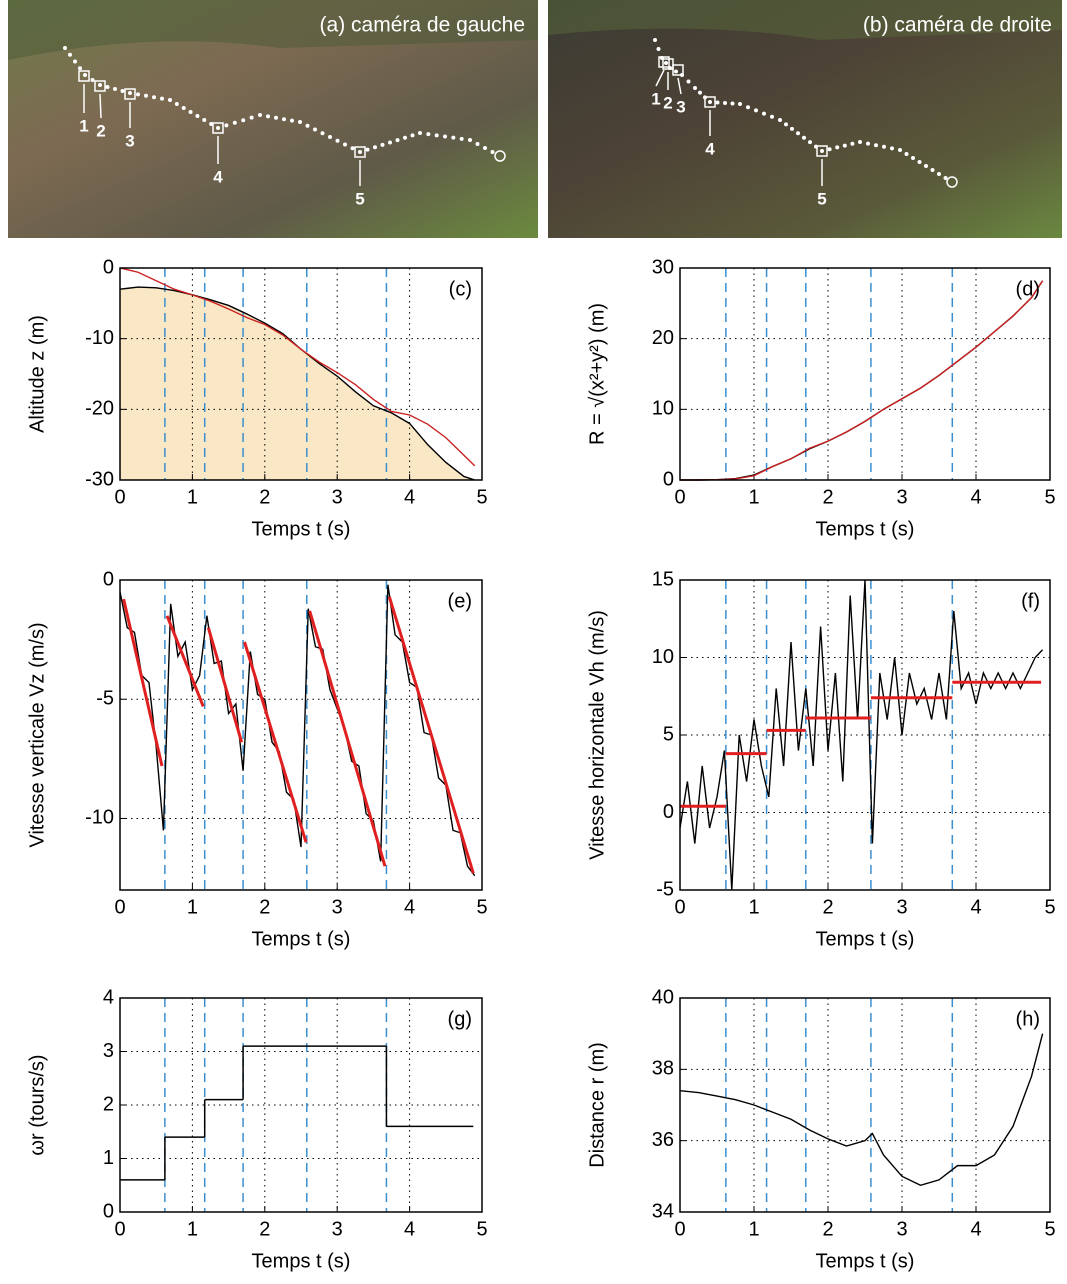  I want to click on y-tick-label: 5, so click(668, 734).